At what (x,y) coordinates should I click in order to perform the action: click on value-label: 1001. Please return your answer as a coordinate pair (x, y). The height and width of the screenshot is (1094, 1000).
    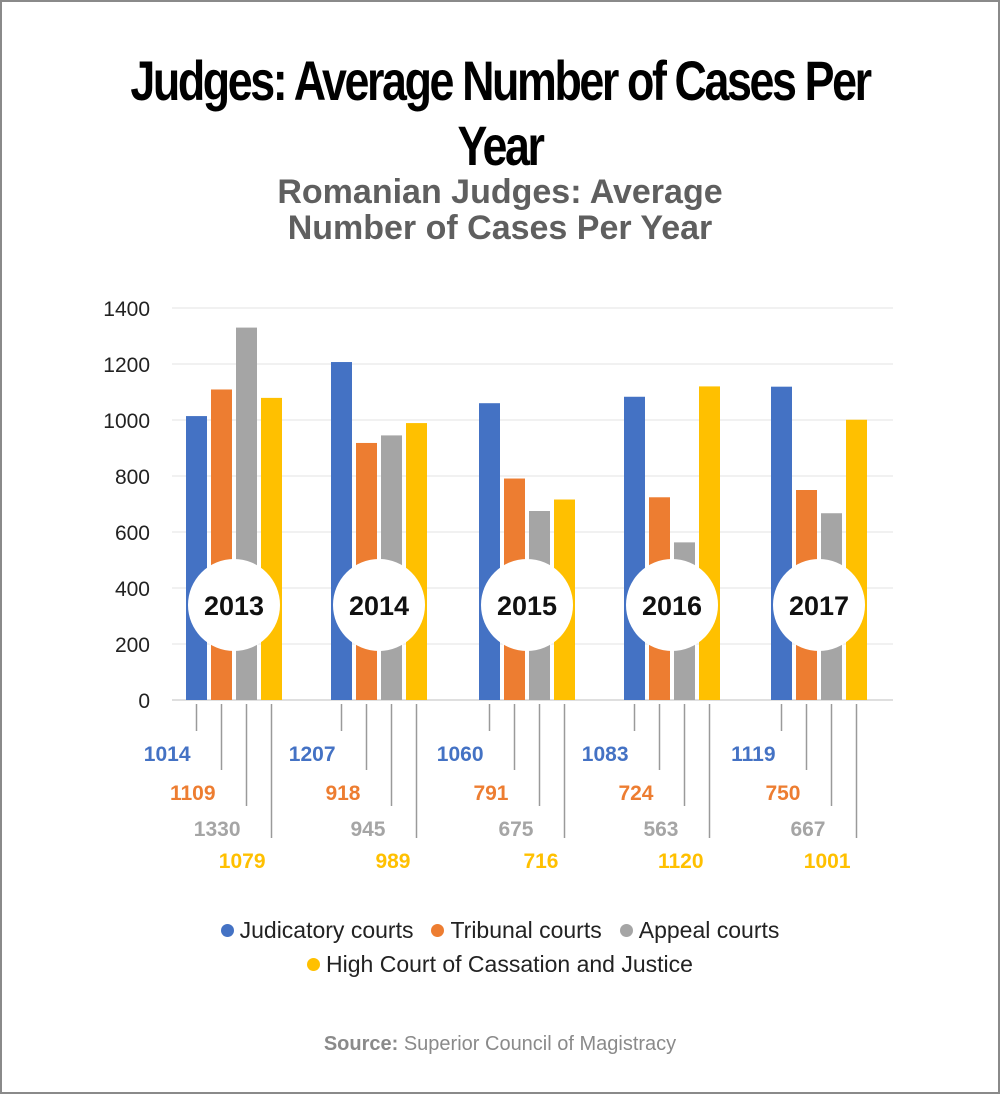
    Looking at the image, I should click on (827, 861).